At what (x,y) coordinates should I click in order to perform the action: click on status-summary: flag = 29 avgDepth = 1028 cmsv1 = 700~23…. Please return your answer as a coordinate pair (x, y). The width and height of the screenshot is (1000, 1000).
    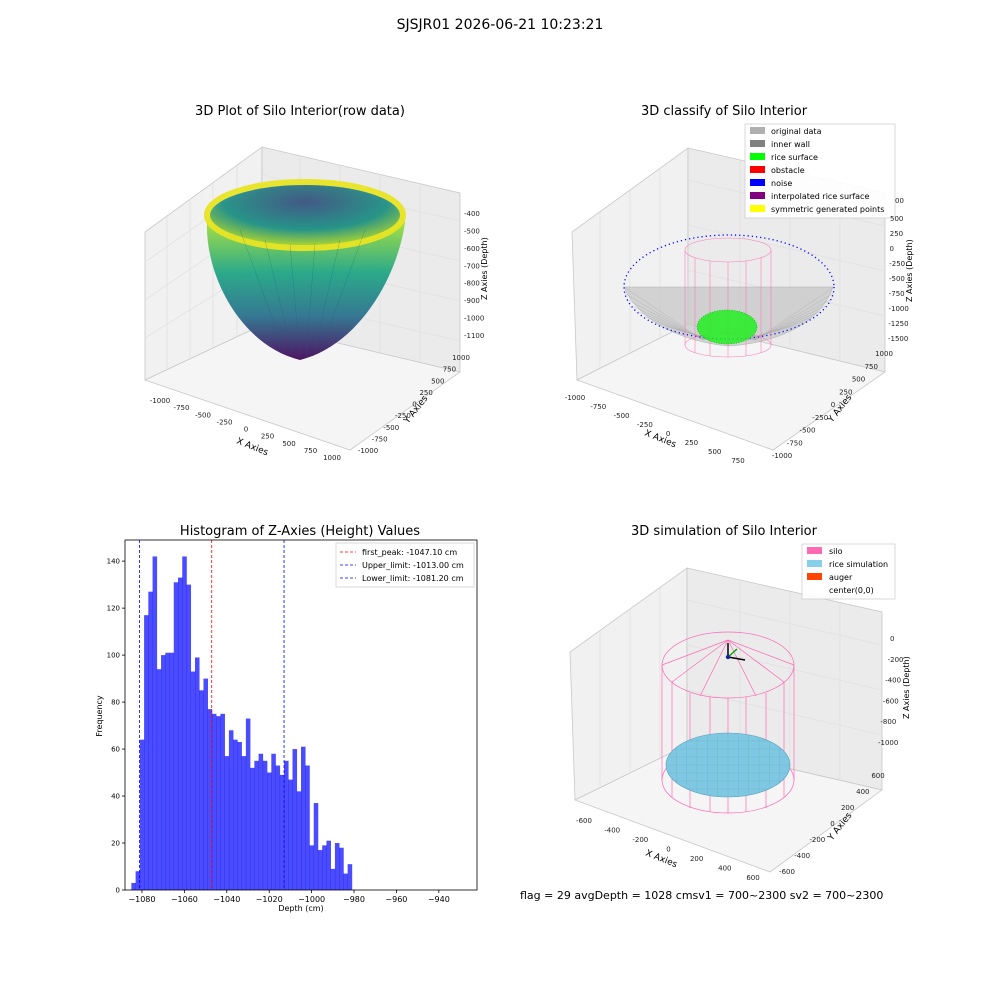
    Looking at the image, I should click on (702, 895).